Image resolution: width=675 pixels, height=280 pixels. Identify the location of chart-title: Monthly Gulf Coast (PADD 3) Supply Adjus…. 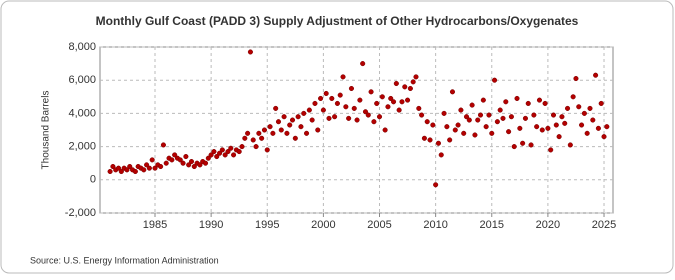
(337, 21).